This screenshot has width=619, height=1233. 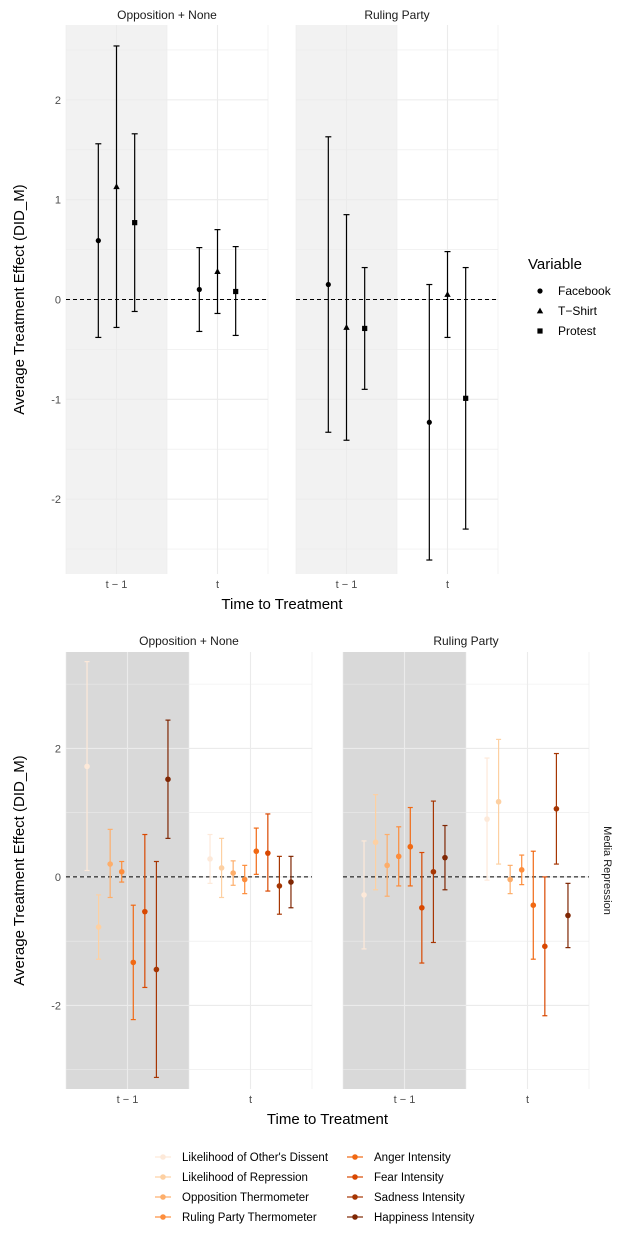 What do you see at coordinates (540, 291) in the screenshot?
I see `legend-key-facebook` at bounding box center [540, 291].